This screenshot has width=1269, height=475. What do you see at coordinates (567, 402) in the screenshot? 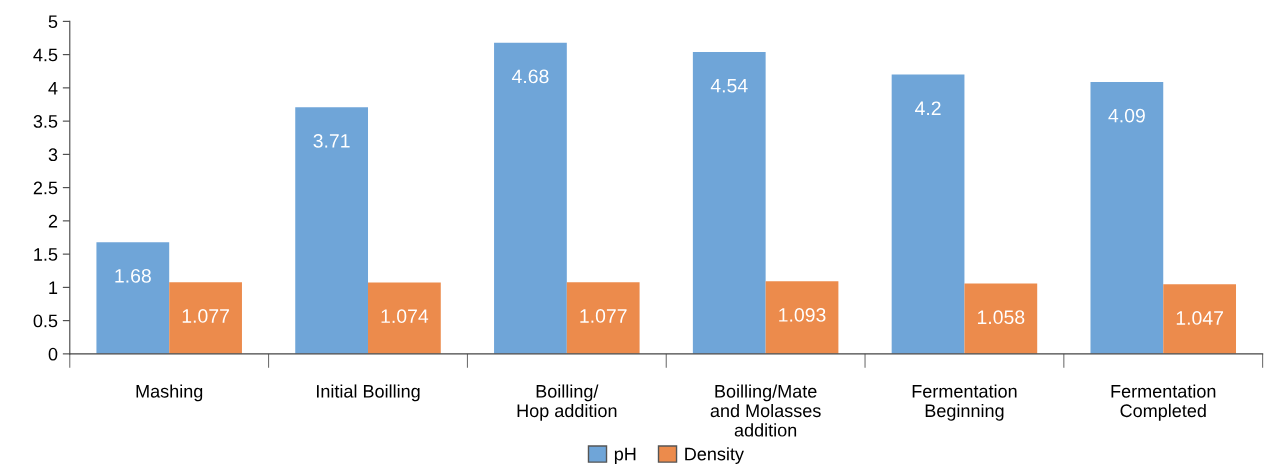
I see `x-tick-label: Boilling/ Hop addition` at bounding box center [567, 402].